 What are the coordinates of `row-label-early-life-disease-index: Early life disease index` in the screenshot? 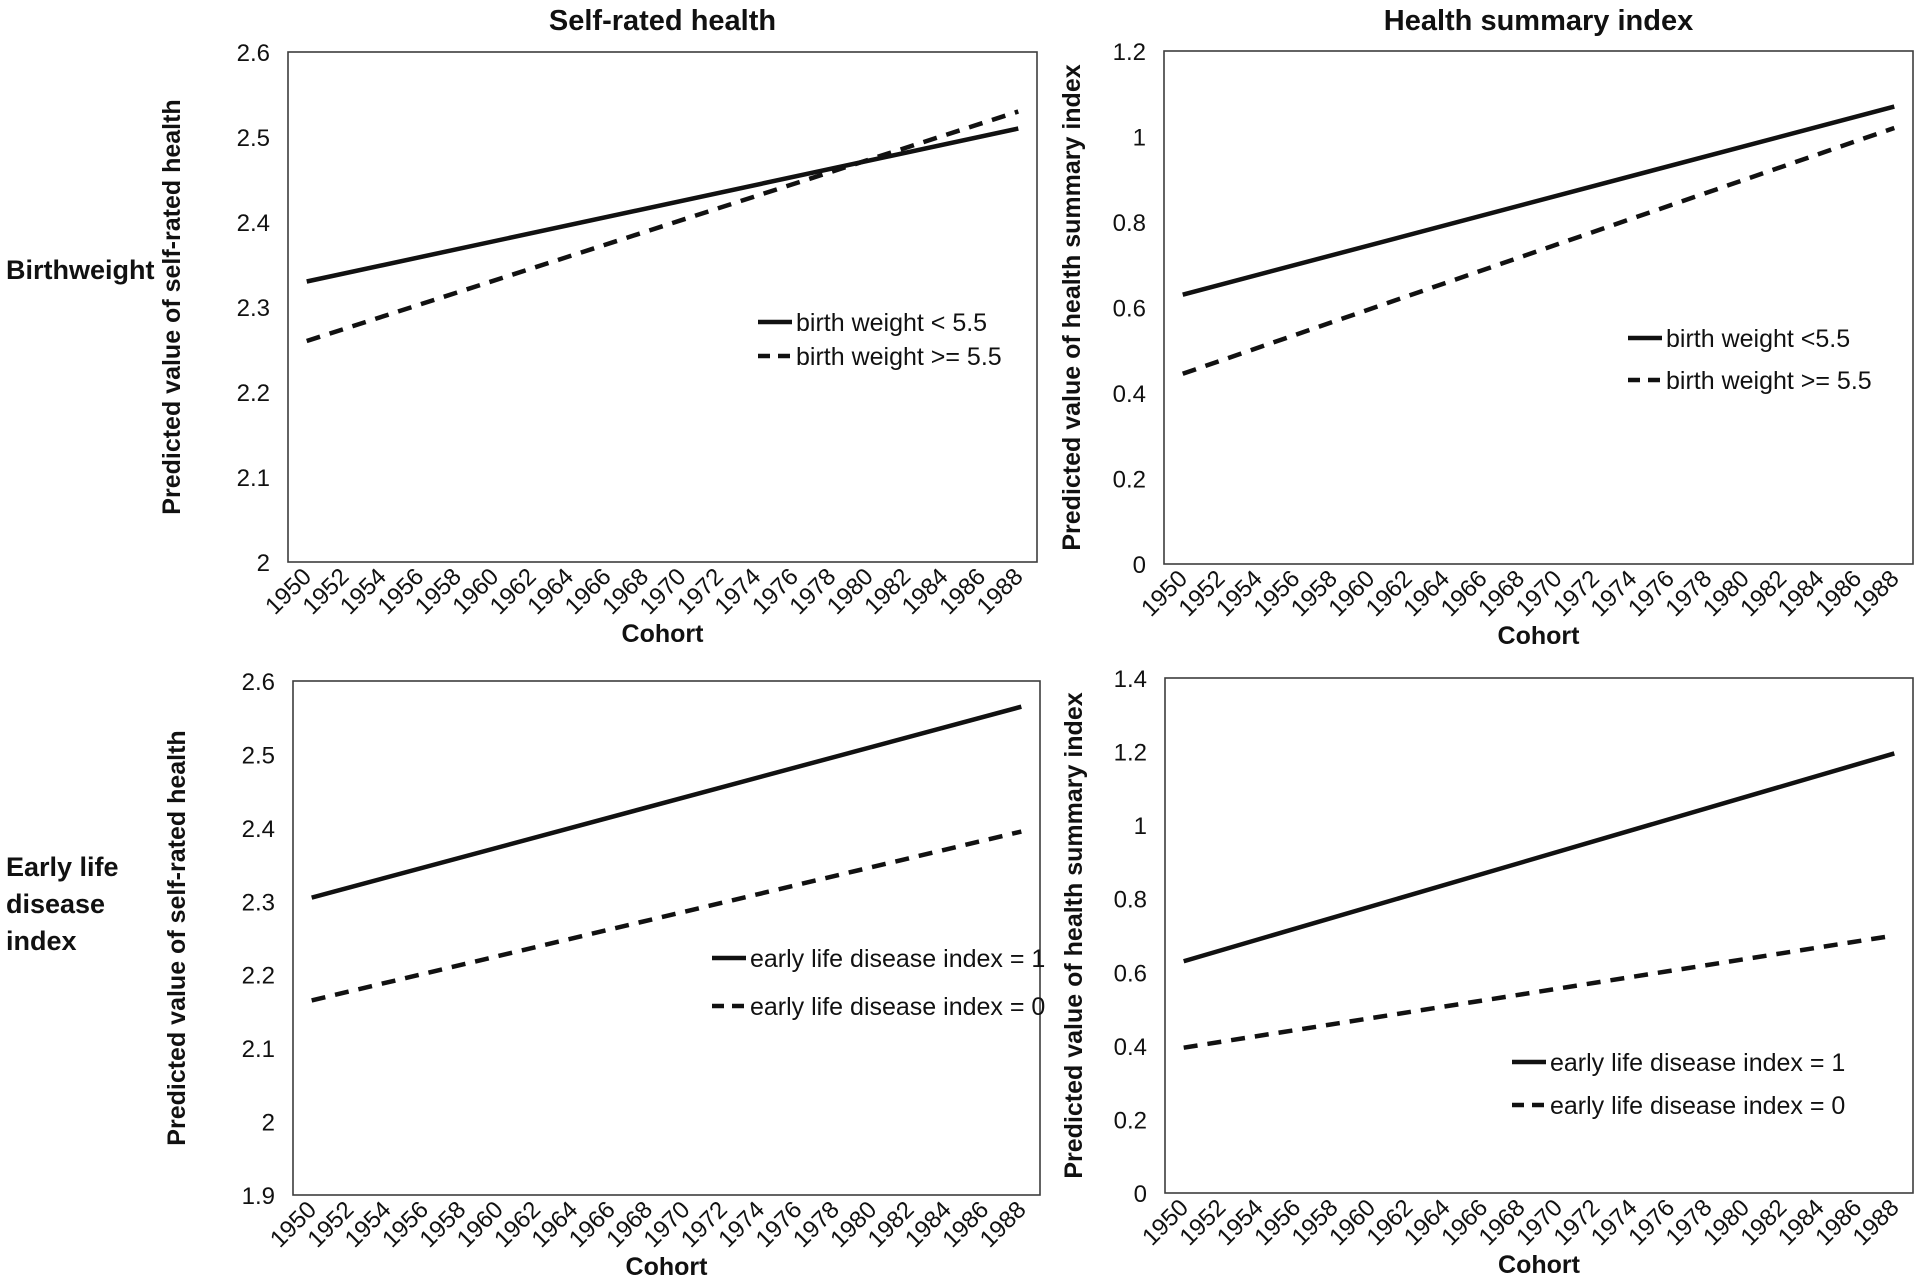 It's located at (62, 904).